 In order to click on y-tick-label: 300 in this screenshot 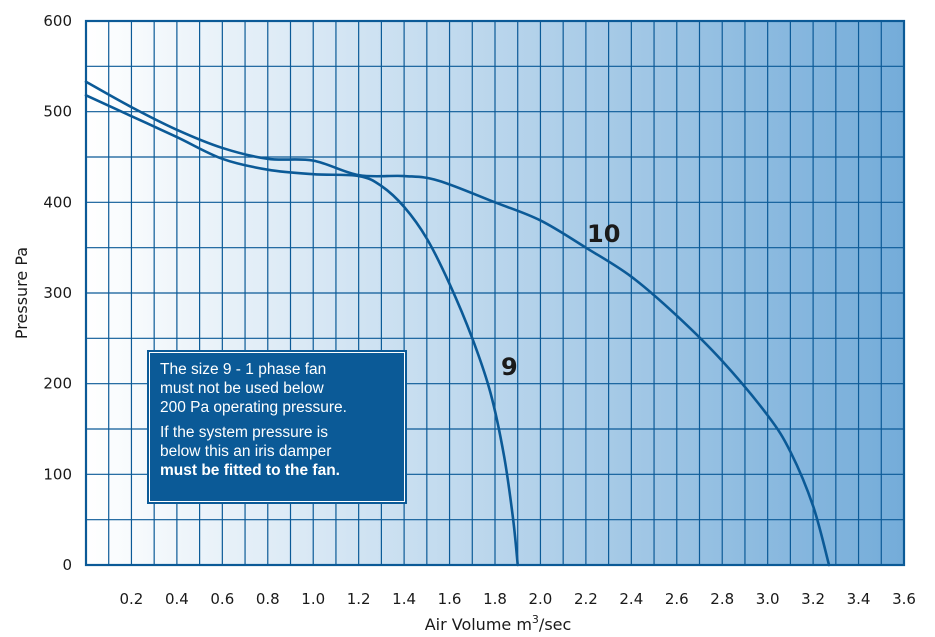, I will do `click(57, 293)`.